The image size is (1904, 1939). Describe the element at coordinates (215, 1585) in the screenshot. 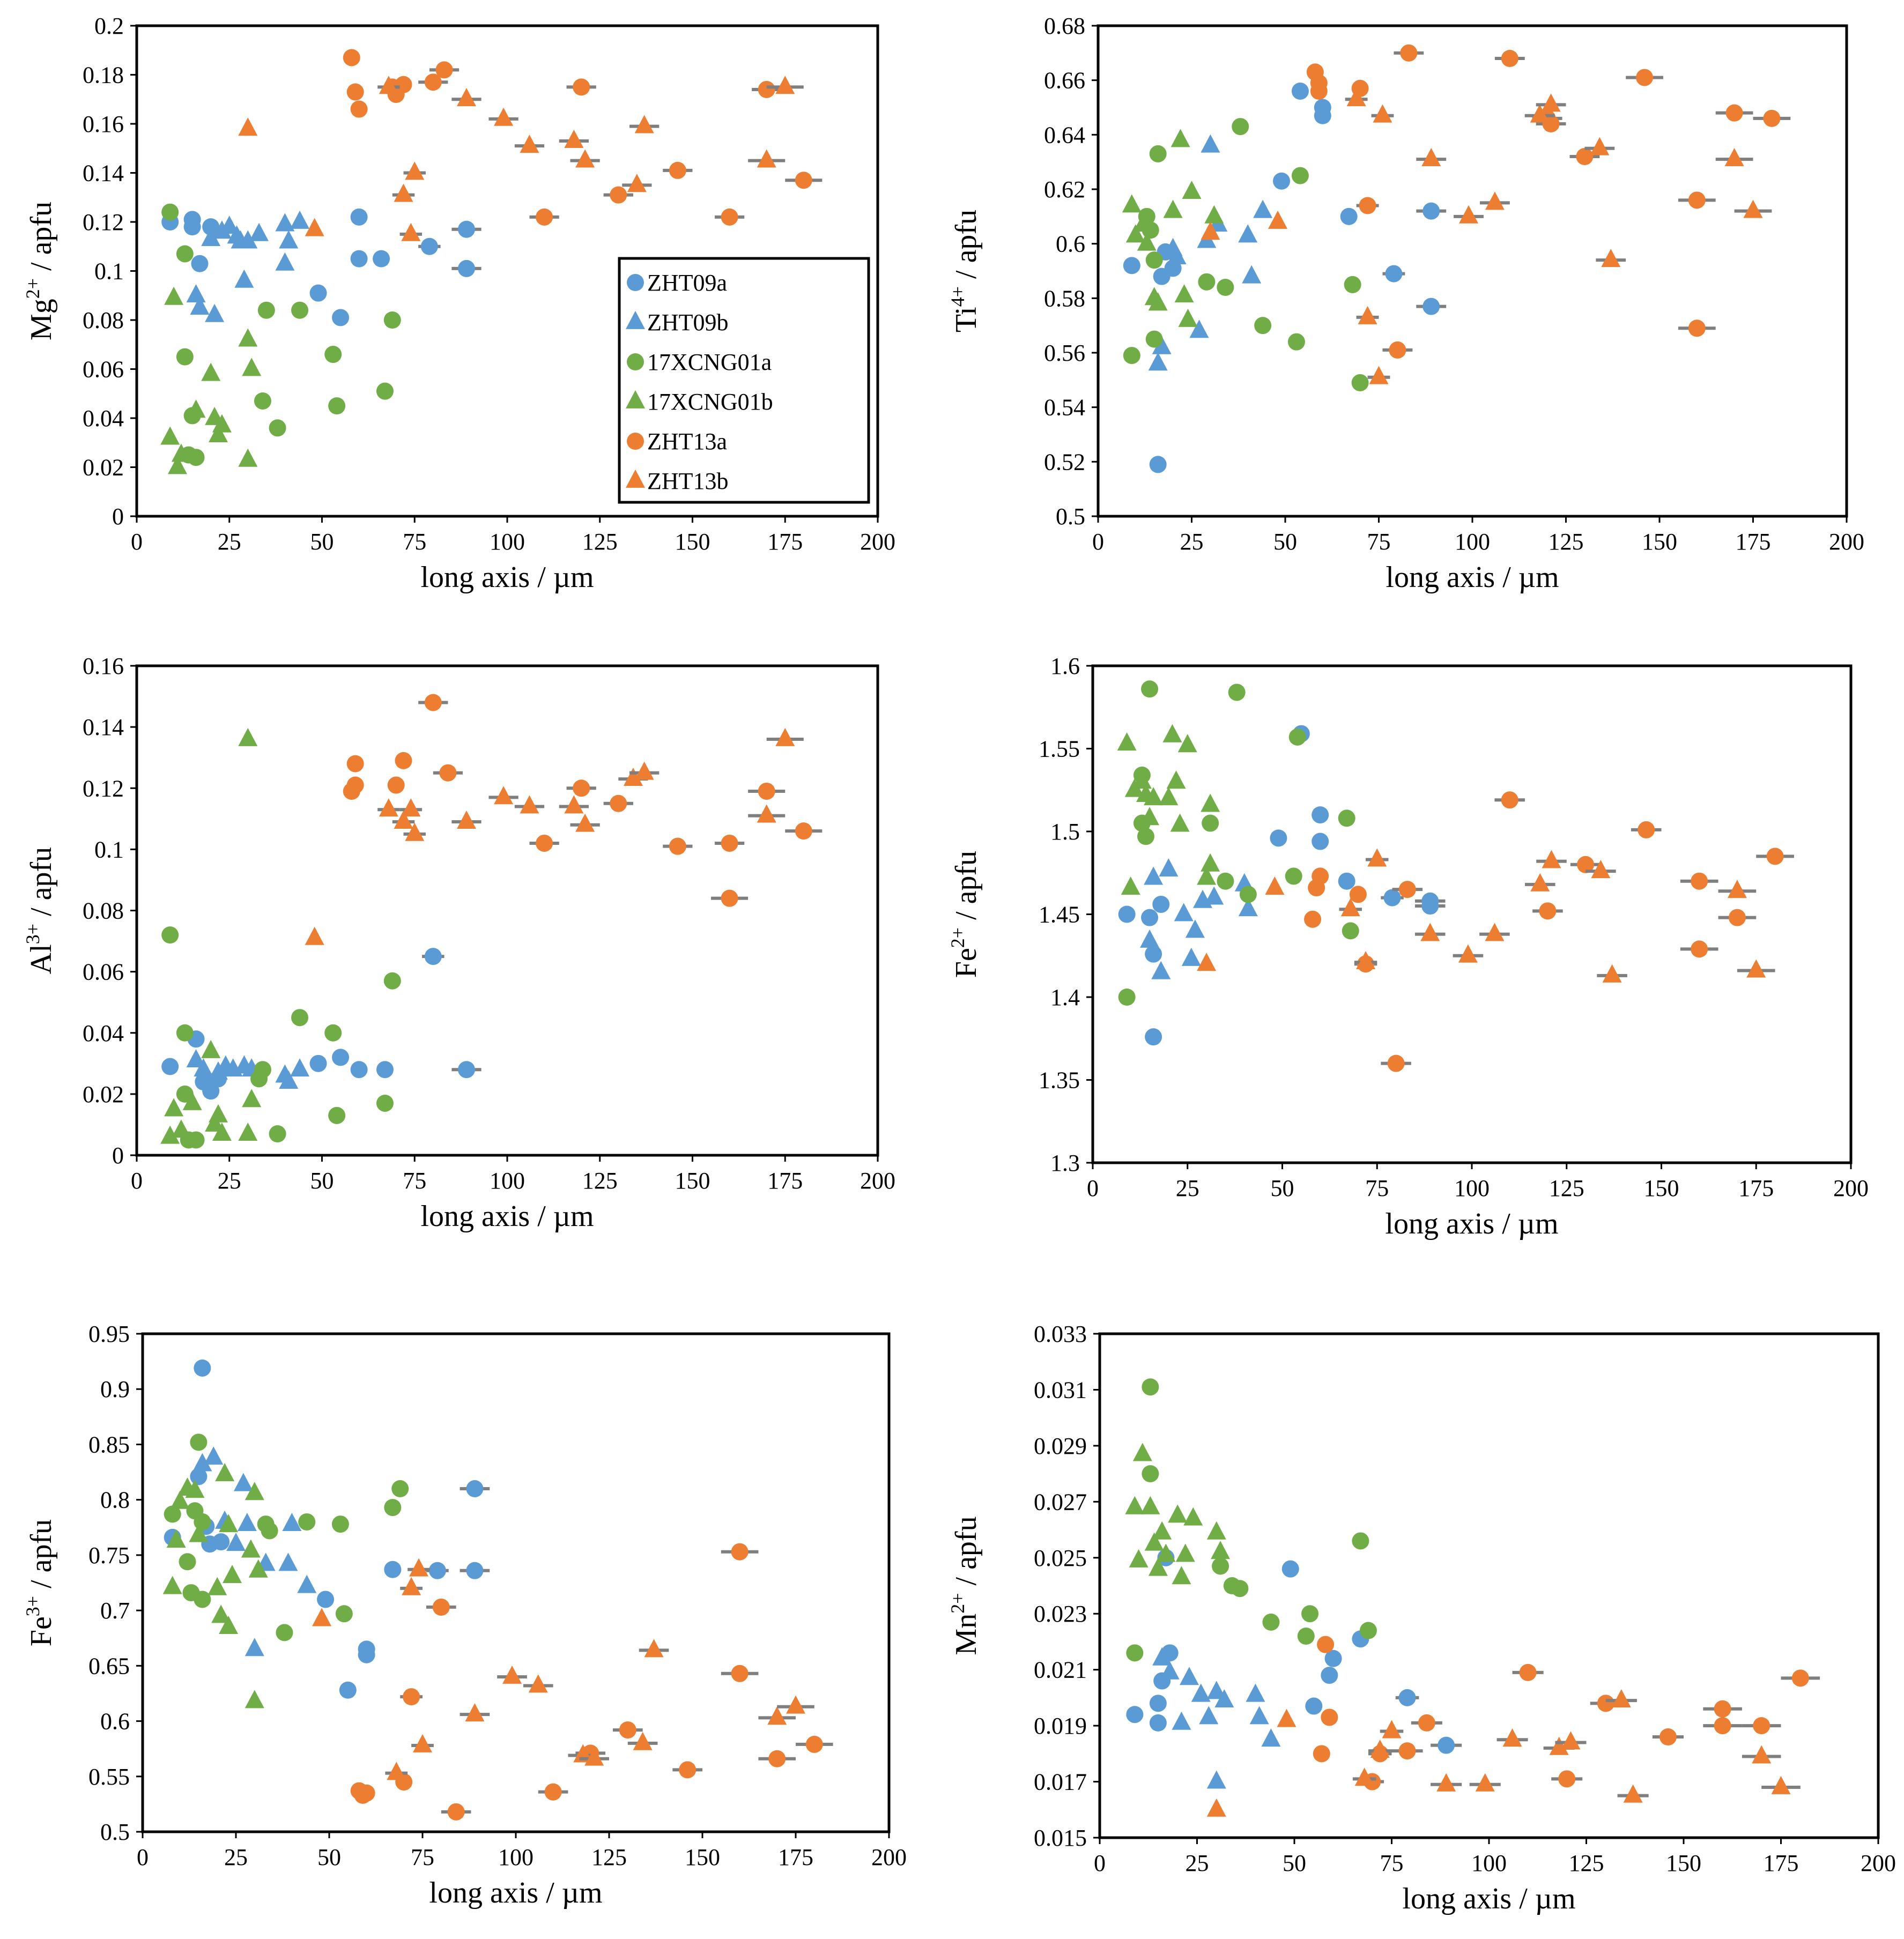

I see `series-17XCNG01b` at that location.